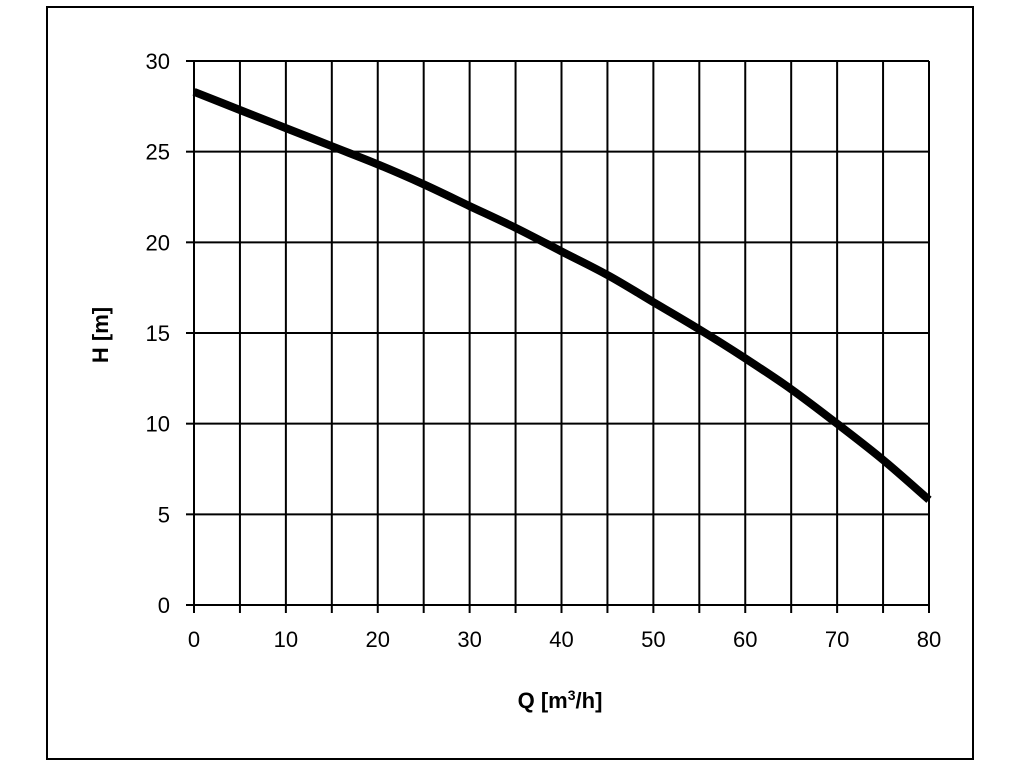  What do you see at coordinates (164, 514) in the screenshot?
I see `y-tick-label: 5` at bounding box center [164, 514].